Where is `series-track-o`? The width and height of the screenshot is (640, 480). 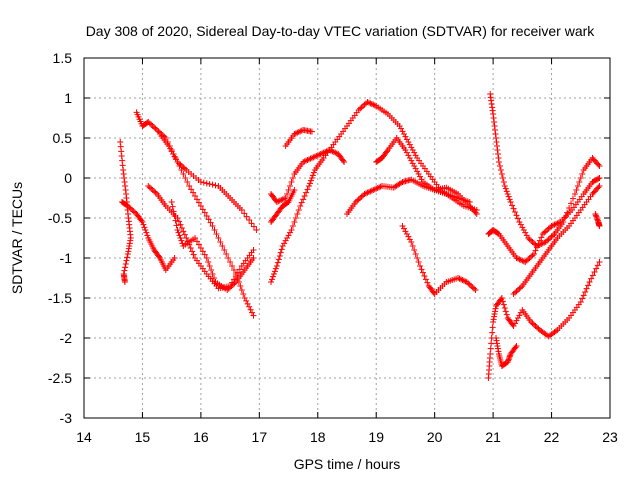 series-track-o is located at coordinates (544, 220).